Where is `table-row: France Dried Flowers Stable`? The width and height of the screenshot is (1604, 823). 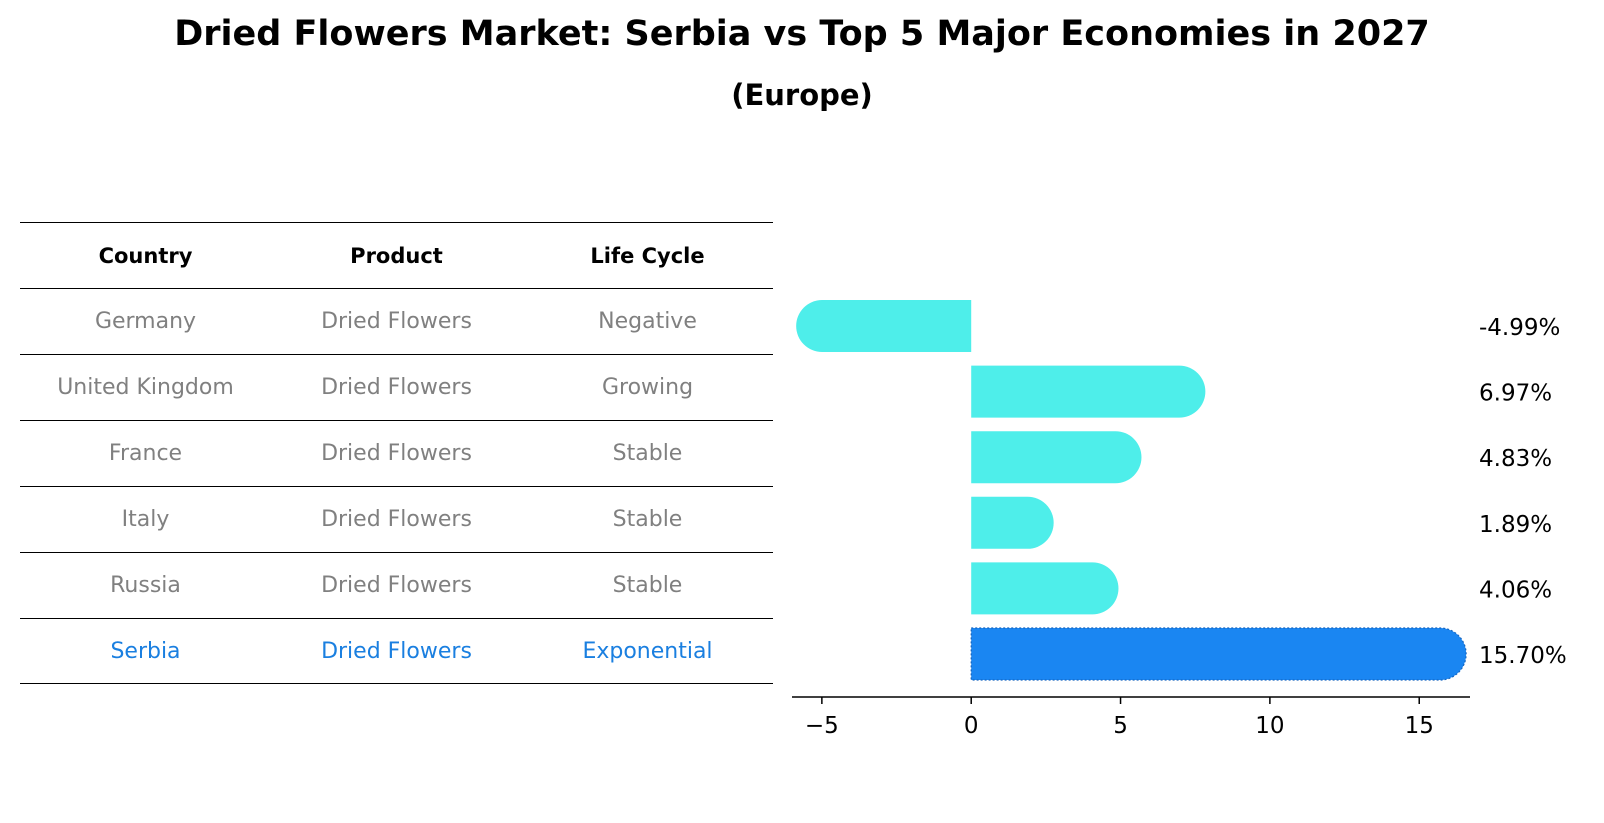
table-row: France Dried Flowers Stable is located at coordinates (396, 453).